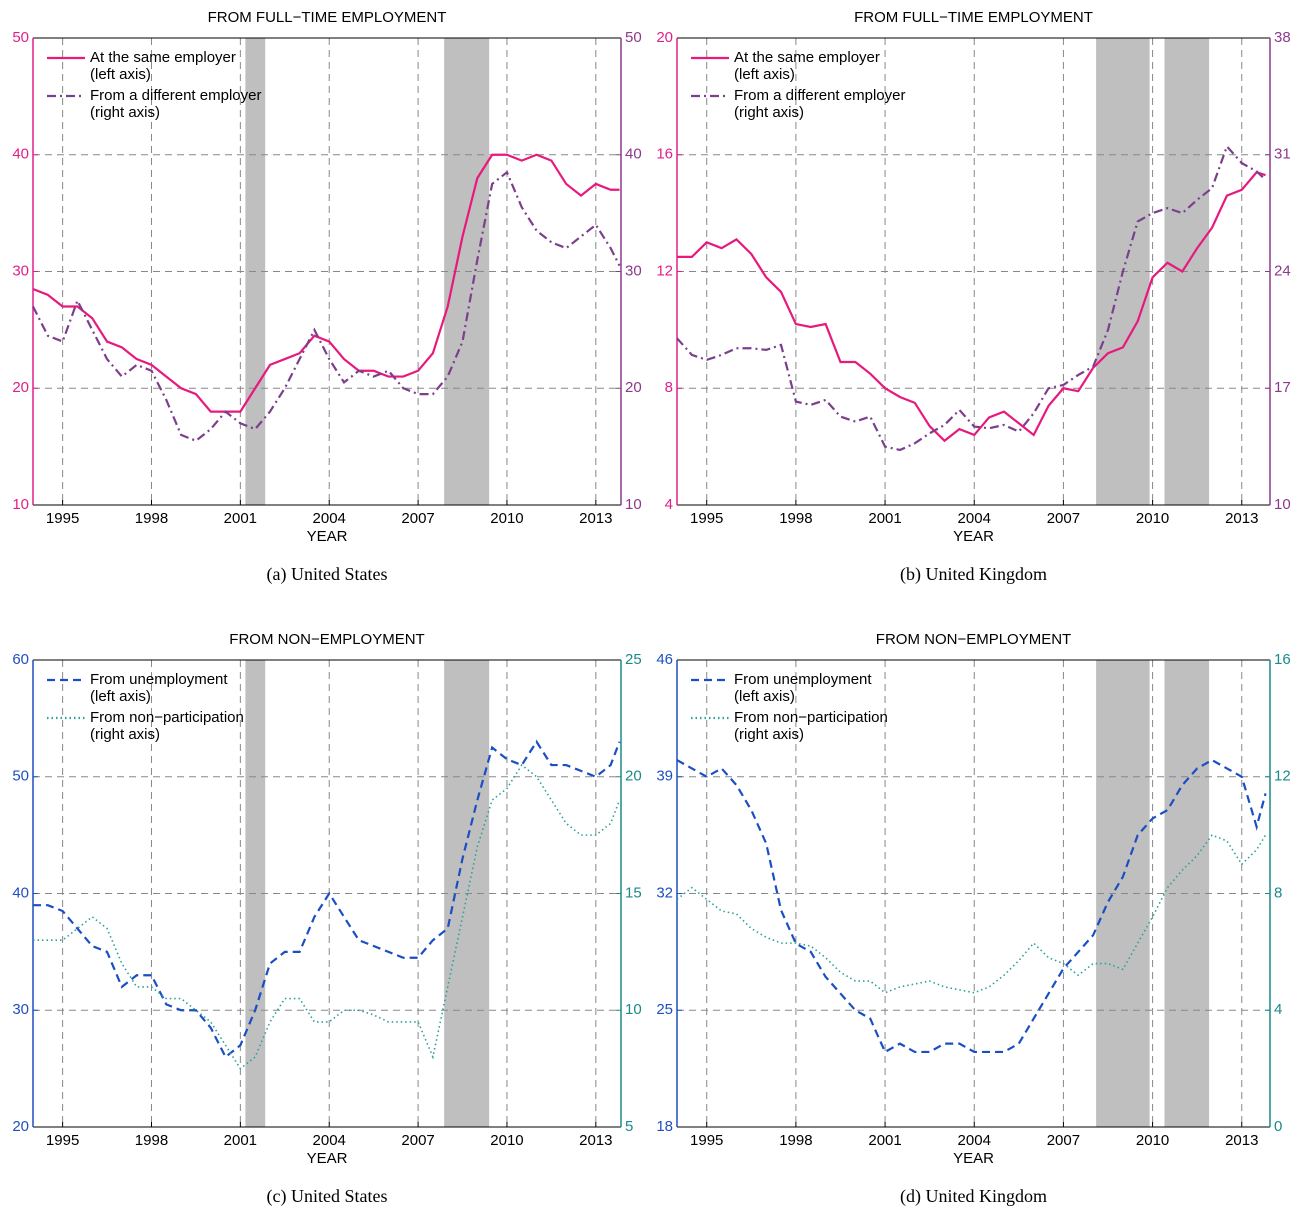 This screenshot has width=1299, height=1219. I want to click on y2-tick-label: 17, so click(1282, 387).